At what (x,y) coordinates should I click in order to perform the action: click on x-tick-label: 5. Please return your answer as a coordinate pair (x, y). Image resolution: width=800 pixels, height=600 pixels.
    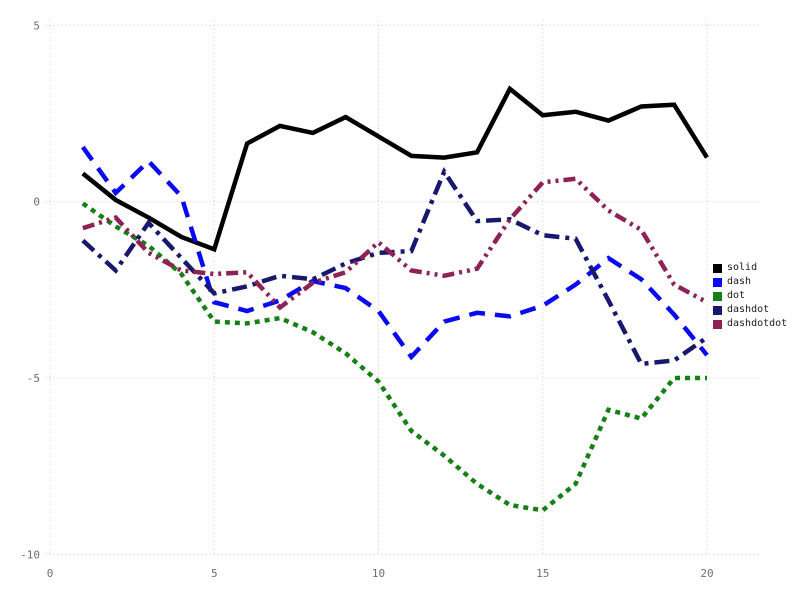
    Looking at the image, I should click on (214, 573).